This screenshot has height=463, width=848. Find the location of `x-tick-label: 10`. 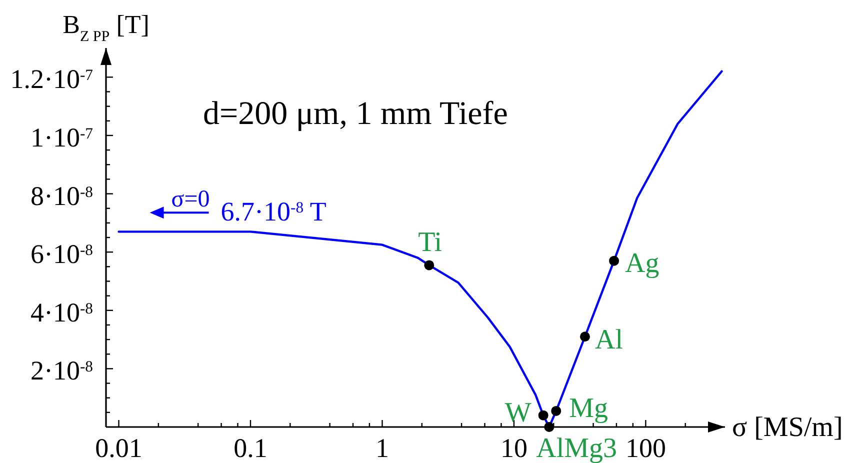

x-tick-label: 10 is located at coordinates (514, 448).